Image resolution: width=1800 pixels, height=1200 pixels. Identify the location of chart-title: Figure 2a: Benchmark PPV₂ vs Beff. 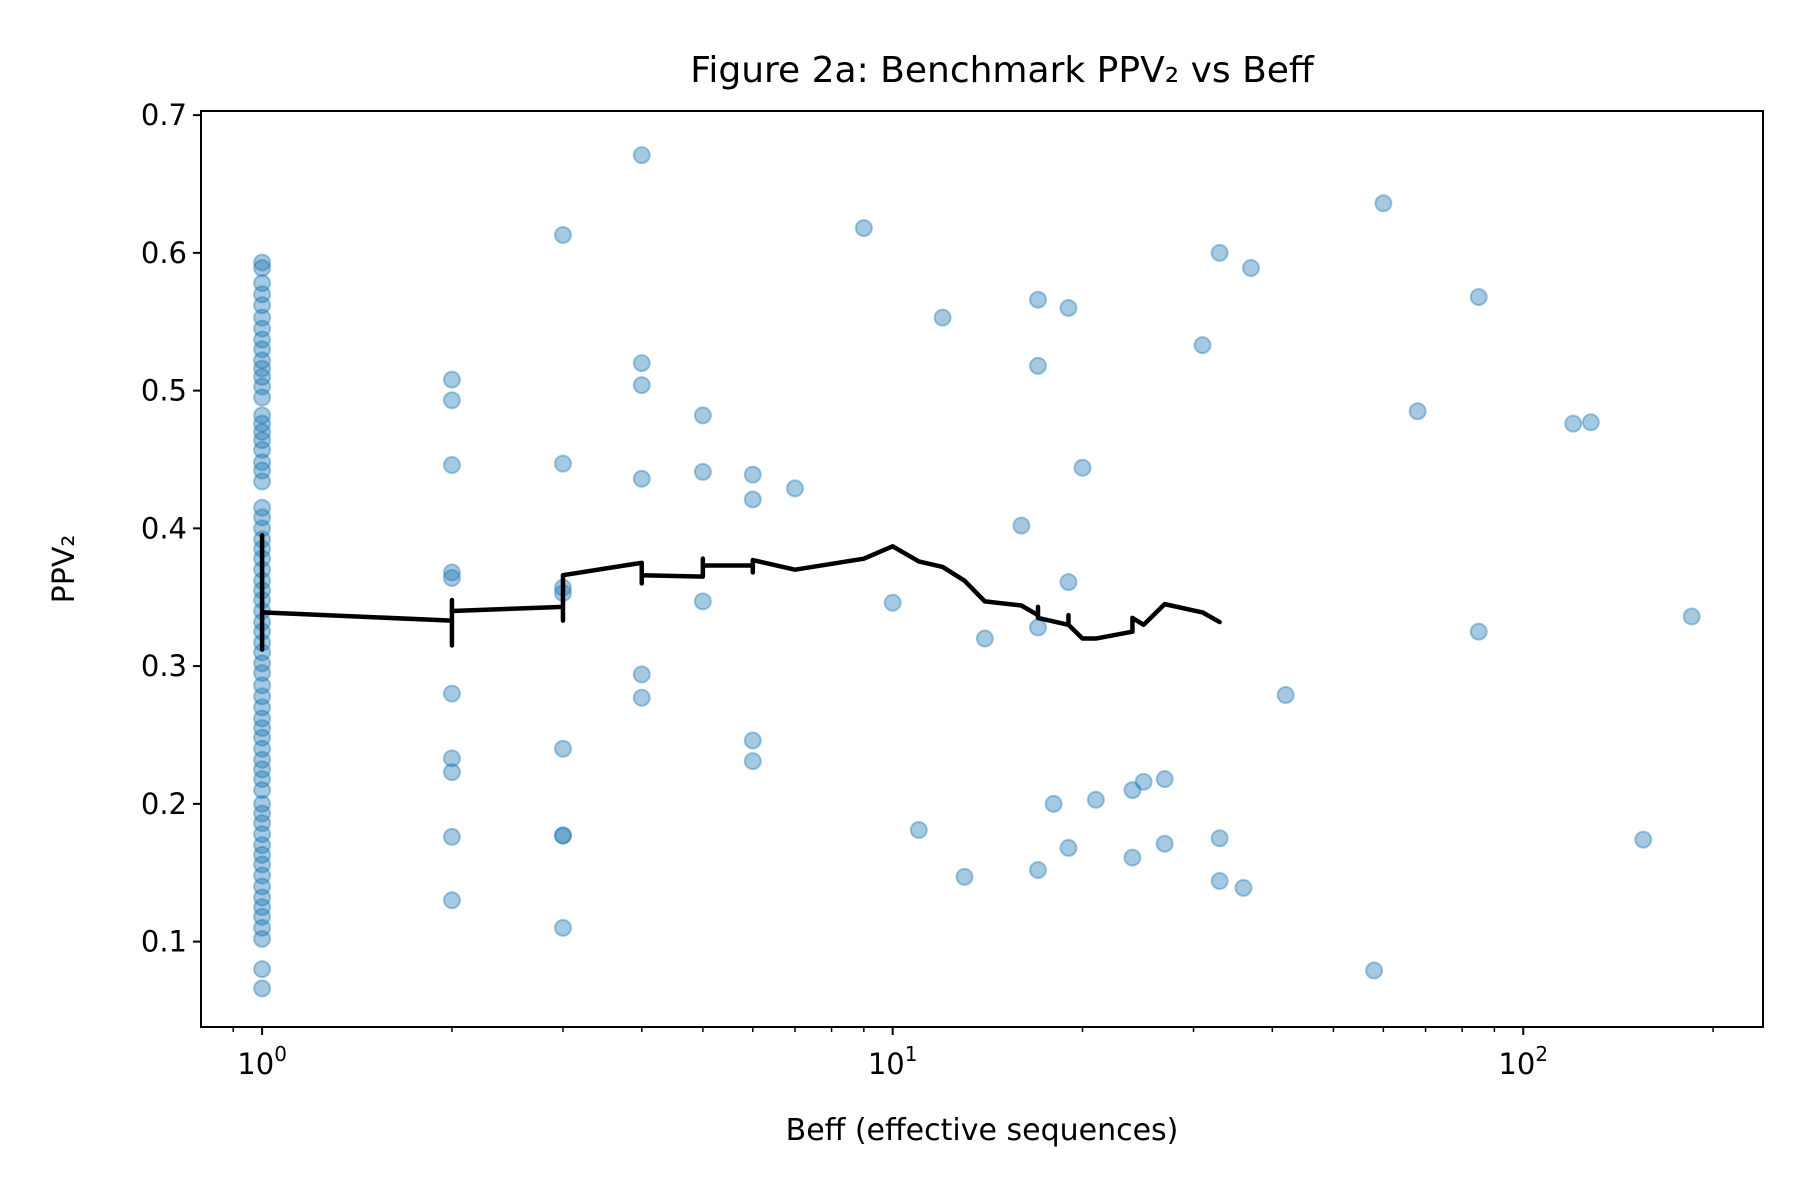
(1002, 70).